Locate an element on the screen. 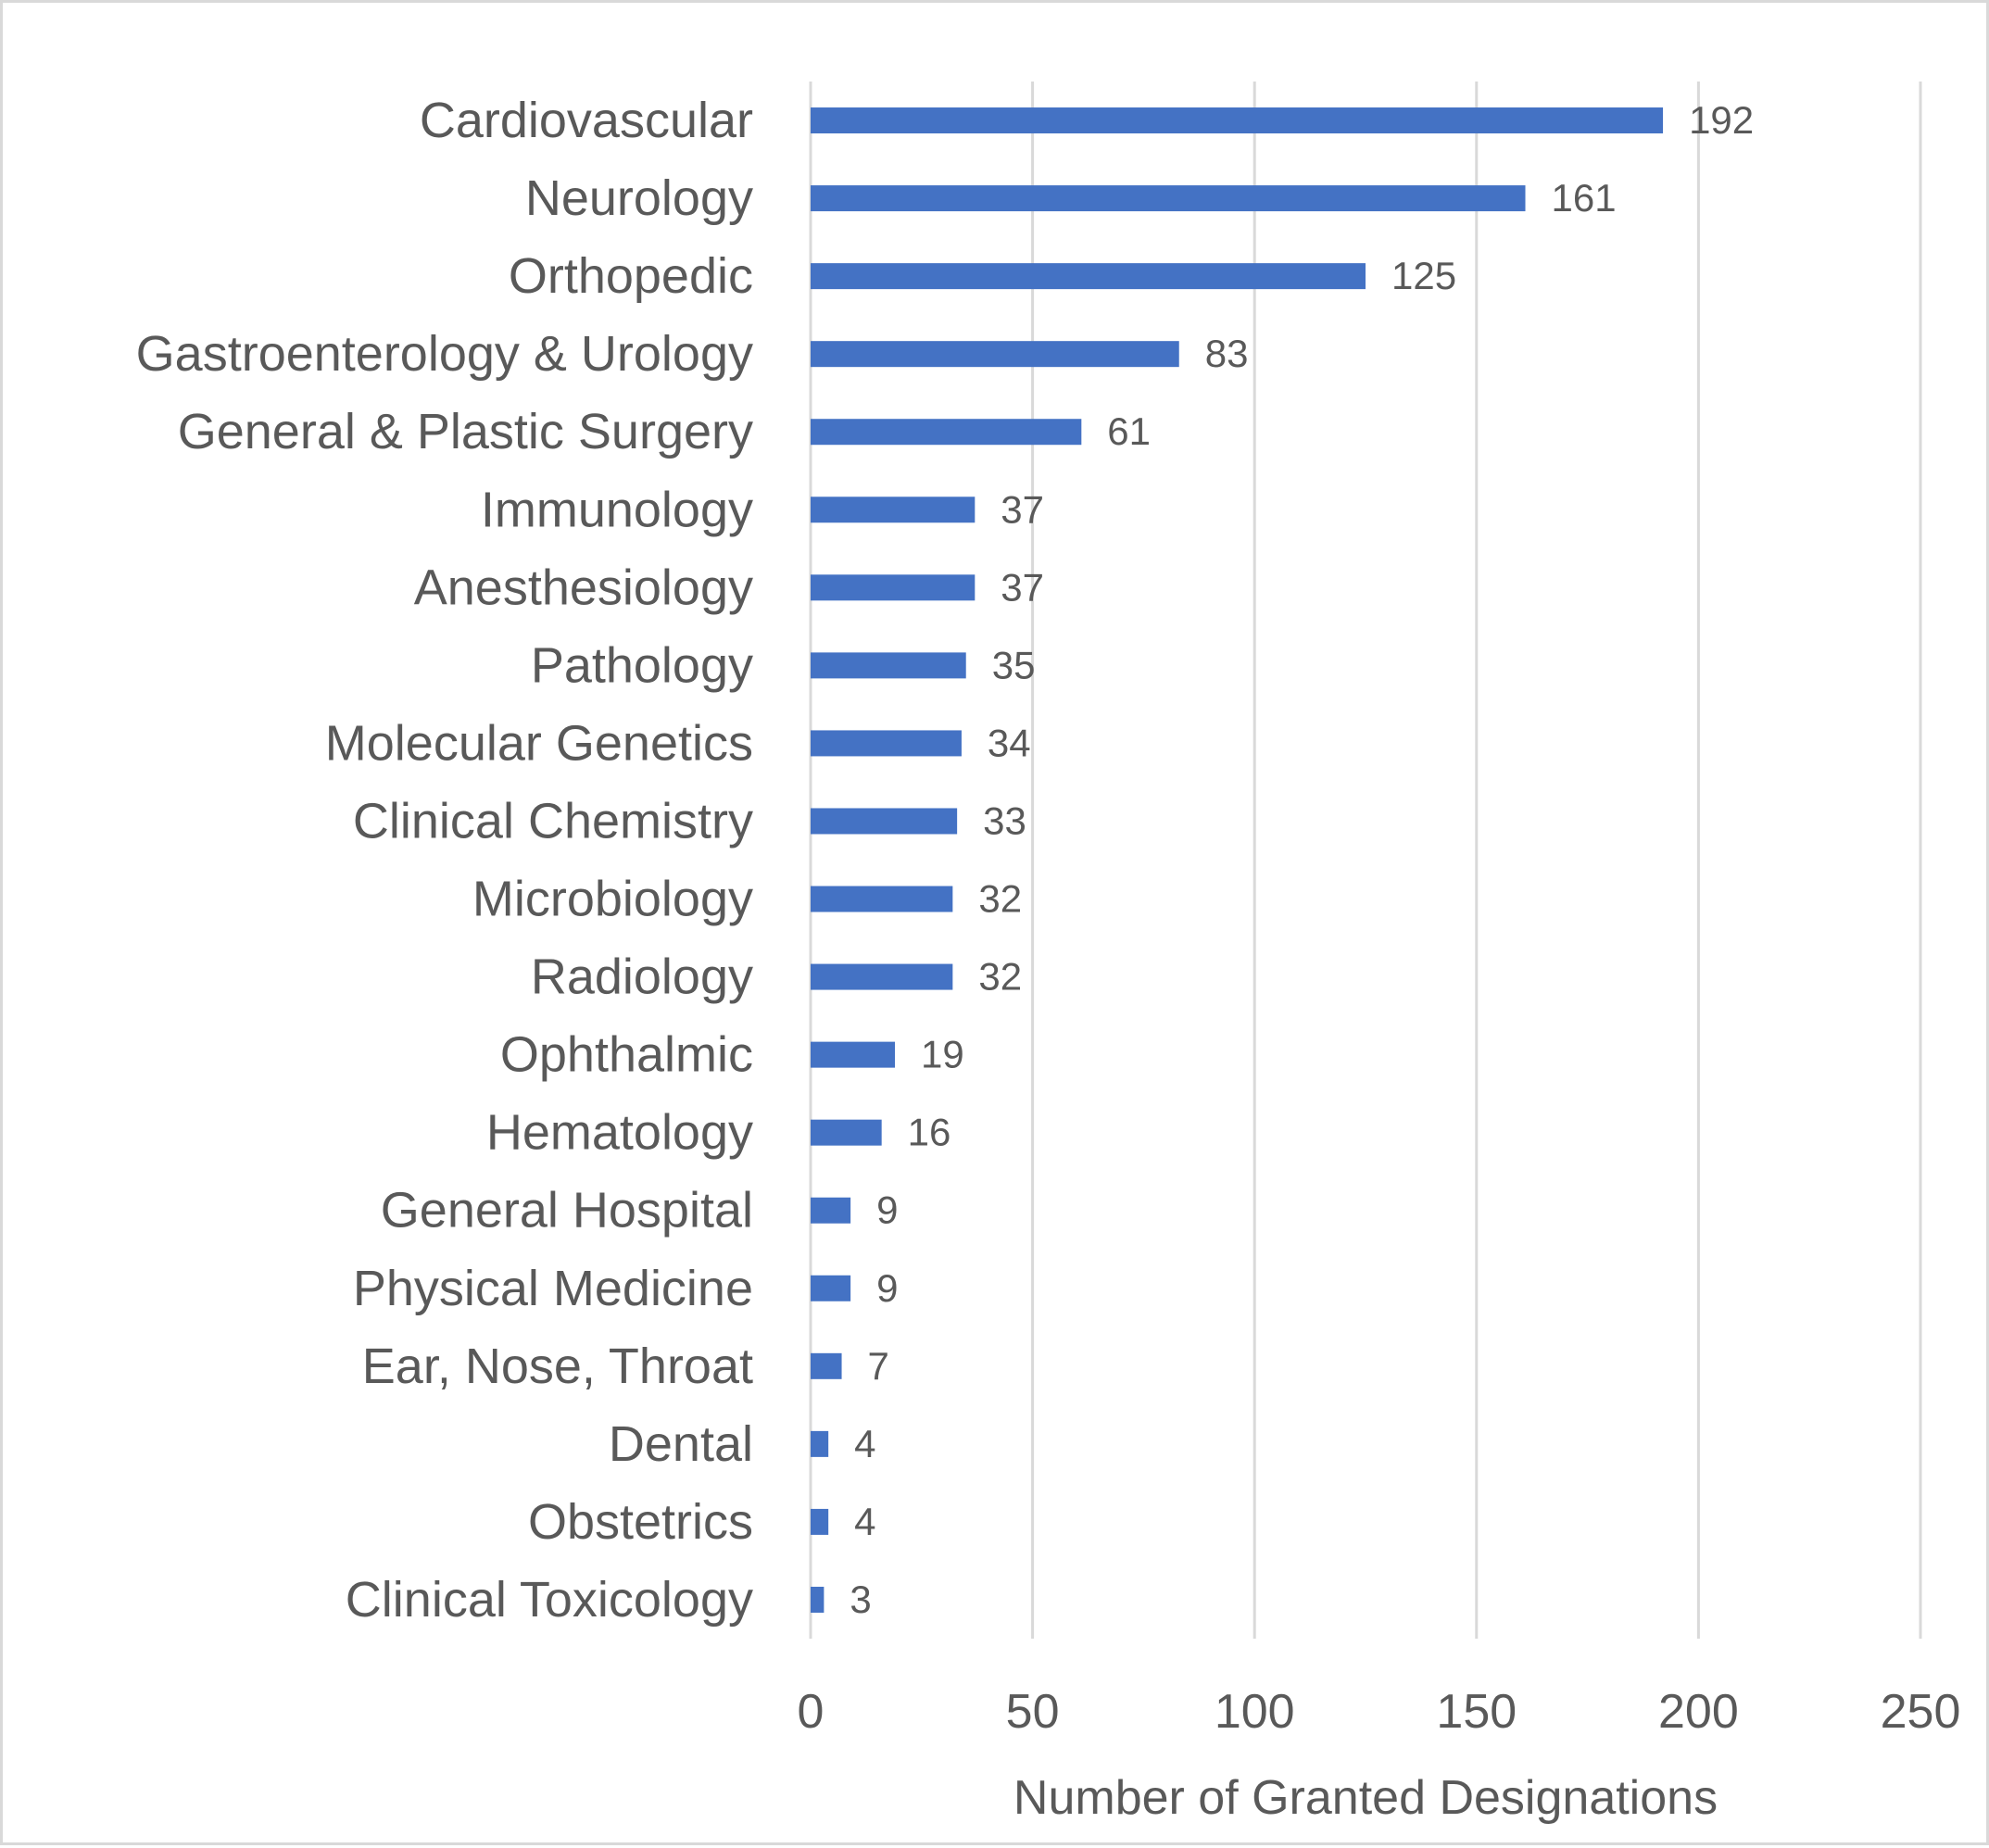  data-label: 35 is located at coordinates (1014, 665).